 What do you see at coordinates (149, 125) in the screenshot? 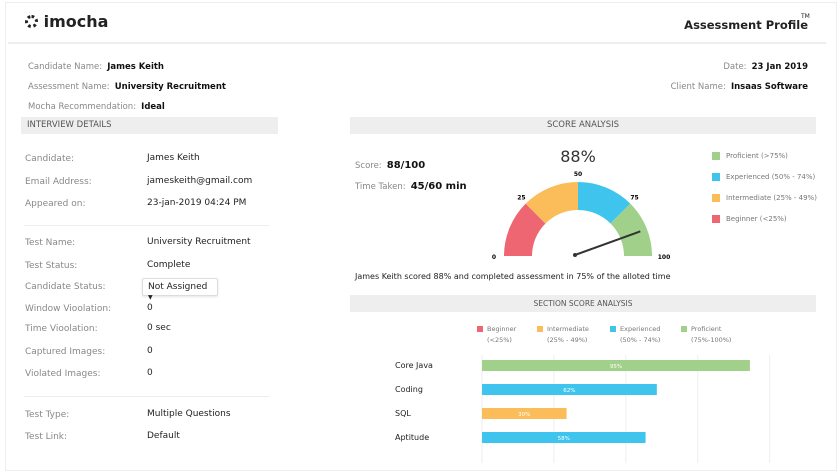
I see `interview-details-header: INTERVIEW DETAILS` at bounding box center [149, 125].